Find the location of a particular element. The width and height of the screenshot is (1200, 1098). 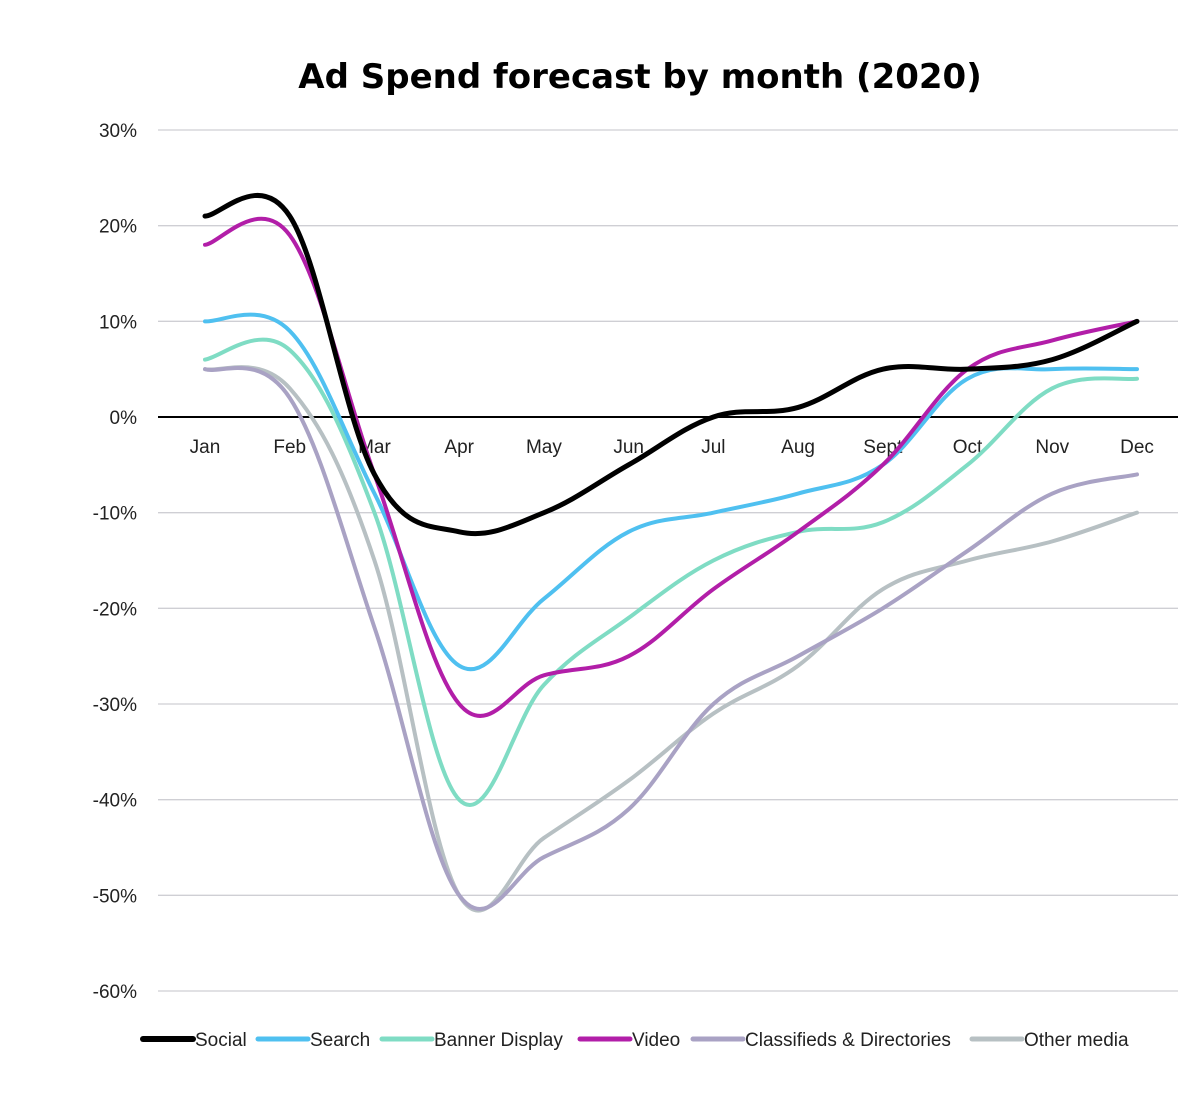

legend-item: Video is located at coordinates (628, 1040).